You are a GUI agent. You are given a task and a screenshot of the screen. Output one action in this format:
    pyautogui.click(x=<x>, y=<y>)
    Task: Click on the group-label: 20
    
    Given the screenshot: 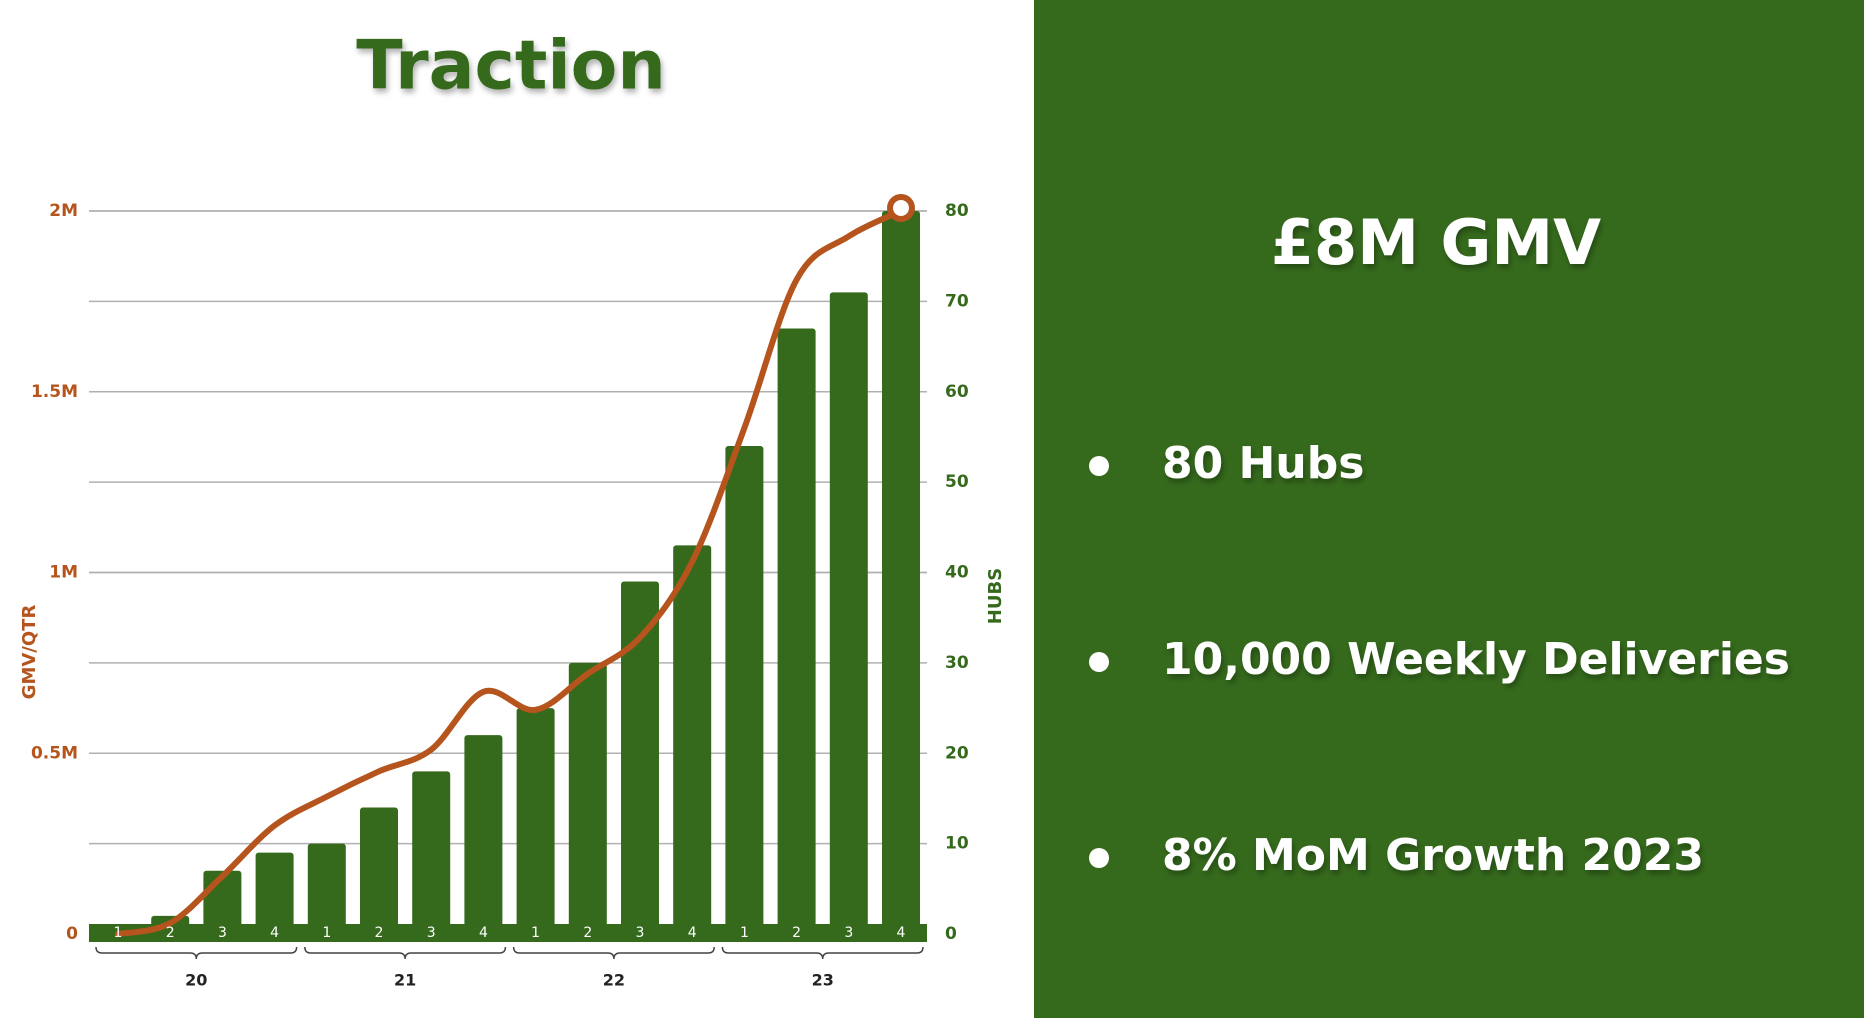 What is the action you would take?
    pyautogui.click(x=196, y=980)
    